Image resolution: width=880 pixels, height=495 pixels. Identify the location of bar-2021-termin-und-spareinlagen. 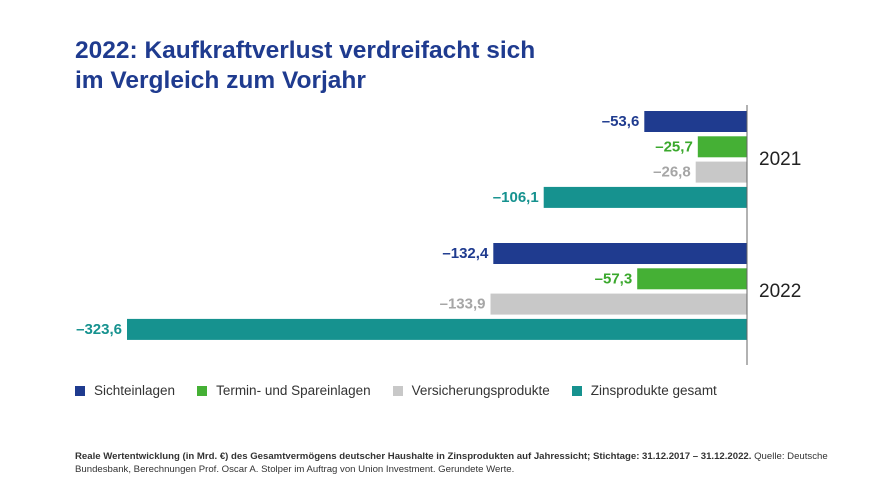
(722, 147).